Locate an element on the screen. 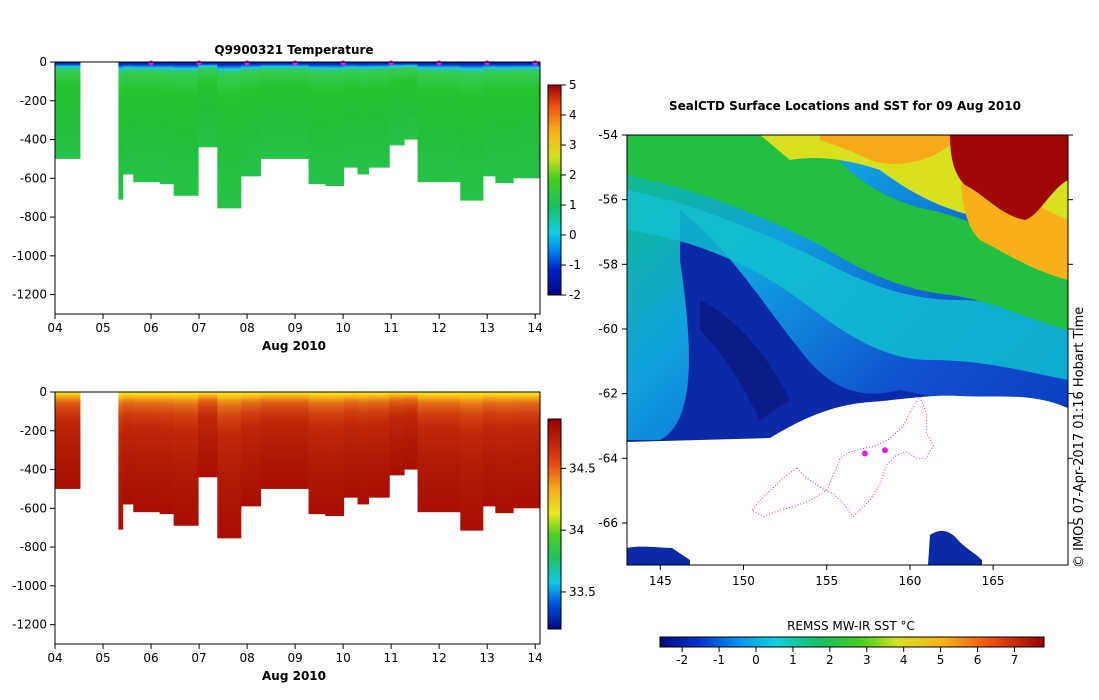 The image size is (1099, 700). map-x-tick-label: 155 is located at coordinates (826, 581).